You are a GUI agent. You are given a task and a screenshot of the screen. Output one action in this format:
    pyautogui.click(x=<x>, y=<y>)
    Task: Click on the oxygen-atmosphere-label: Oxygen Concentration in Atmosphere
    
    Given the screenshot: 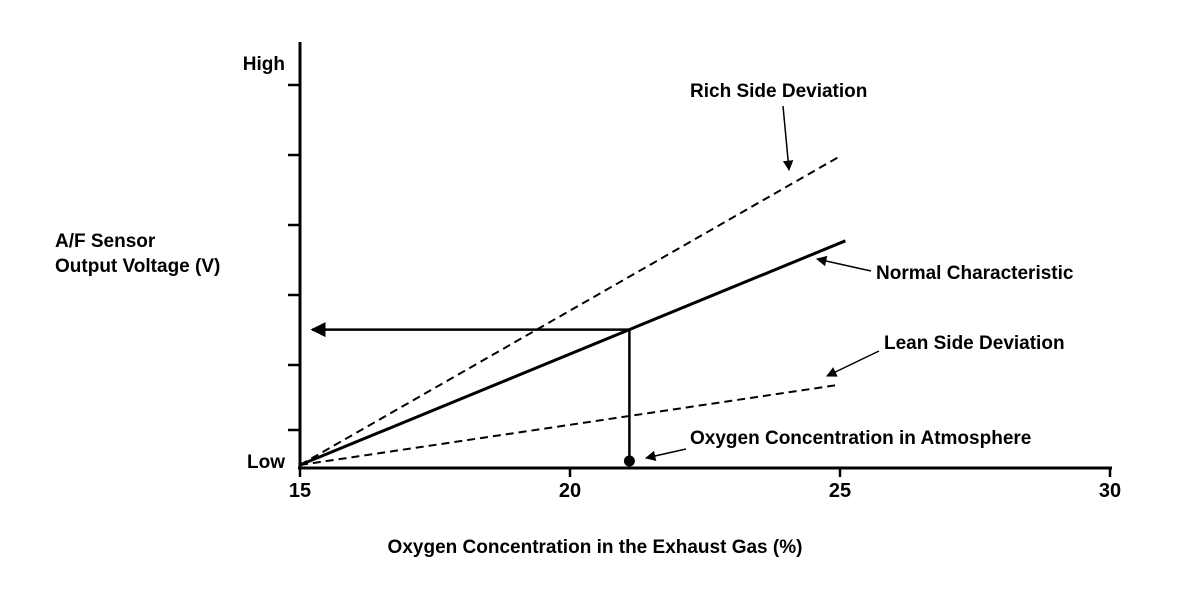 What is the action you would take?
    pyautogui.click(x=860, y=438)
    